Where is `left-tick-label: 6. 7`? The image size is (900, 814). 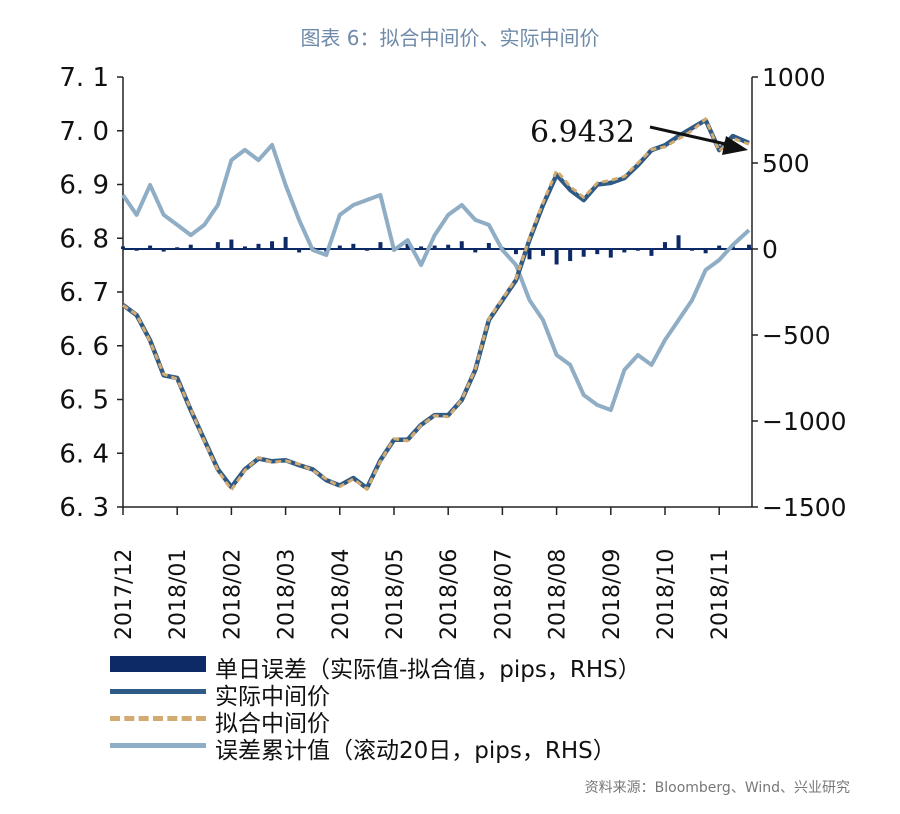
left-tick-label: 6. 7 is located at coordinates (84, 293).